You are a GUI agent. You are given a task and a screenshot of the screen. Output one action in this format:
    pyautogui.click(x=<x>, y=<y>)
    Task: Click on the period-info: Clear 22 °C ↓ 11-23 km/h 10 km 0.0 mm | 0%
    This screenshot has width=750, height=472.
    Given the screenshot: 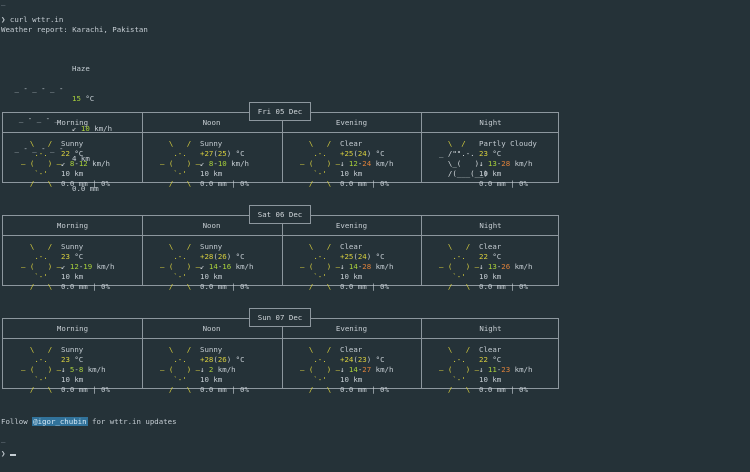 What is the action you would take?
    pyautogui.click(x=529, y=370)
    